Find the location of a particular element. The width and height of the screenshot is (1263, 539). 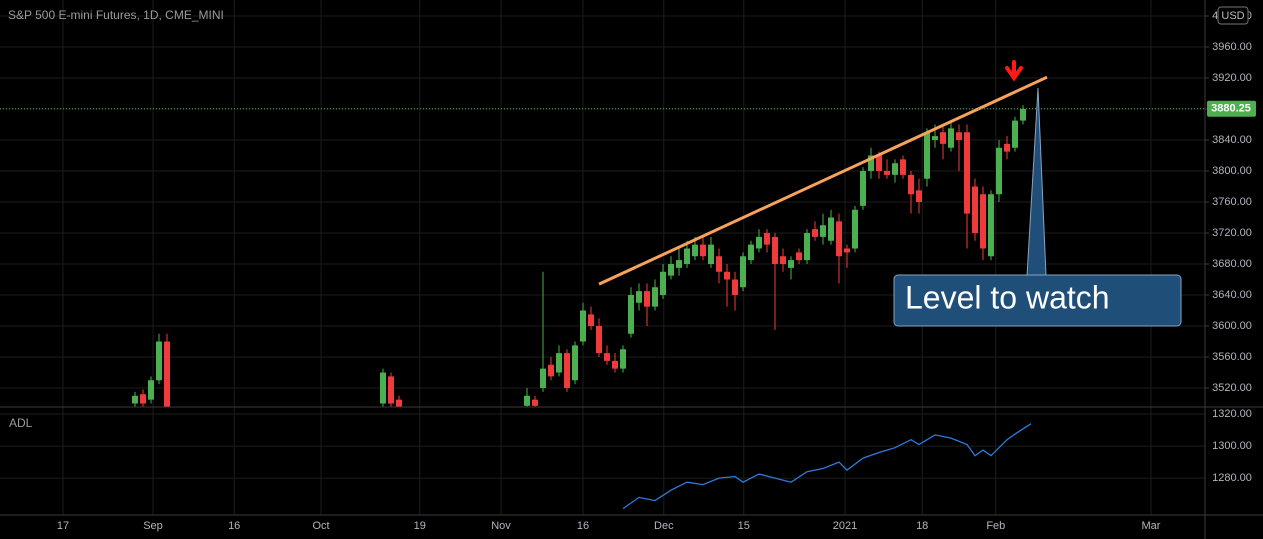

adl-line is located at coordinates (827, 466).